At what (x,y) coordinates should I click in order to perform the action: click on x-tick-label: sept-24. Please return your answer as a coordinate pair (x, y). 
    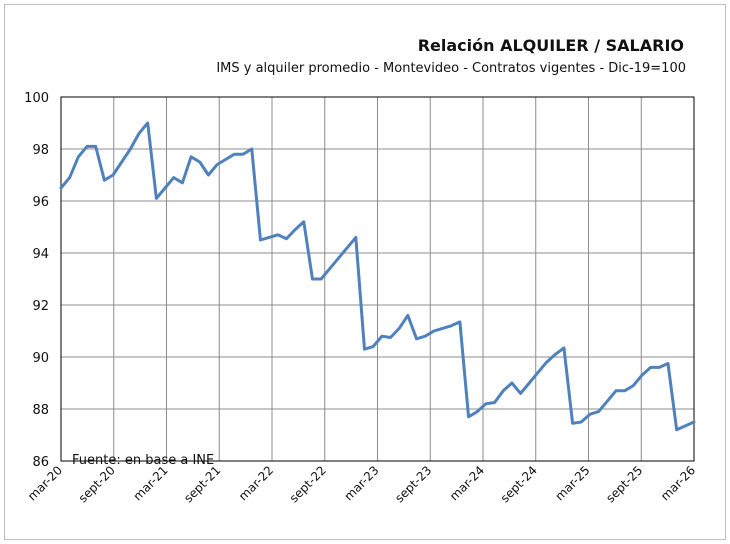
    Looking at the image, I should click on (519, 484).